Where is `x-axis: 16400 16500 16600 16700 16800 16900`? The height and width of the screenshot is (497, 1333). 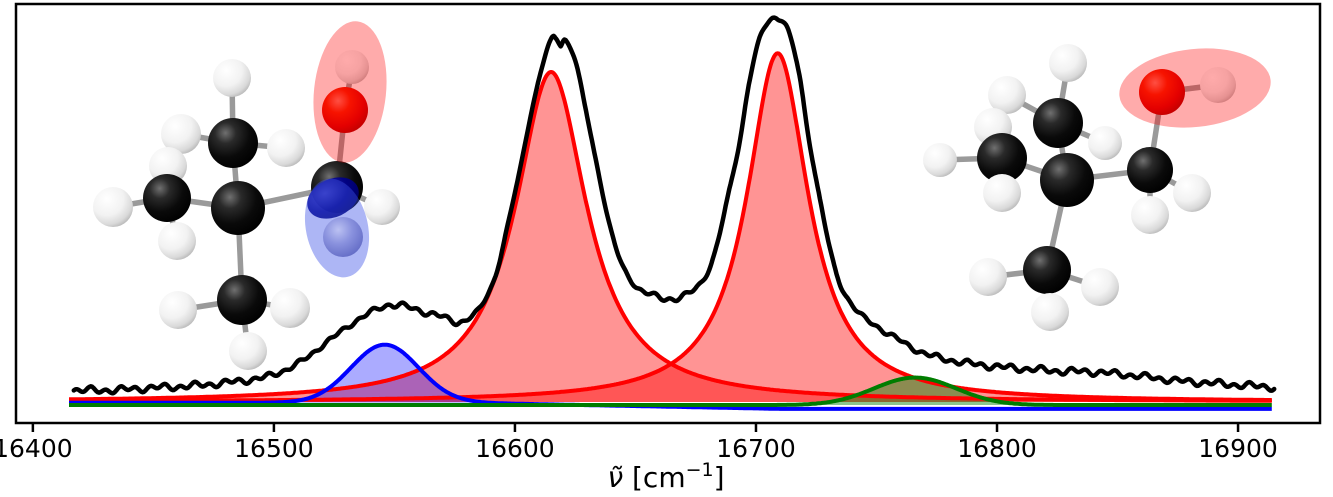
x-axis: 16400 16500 16600 16700 16800 16900 is located at coordinates (639, 443).